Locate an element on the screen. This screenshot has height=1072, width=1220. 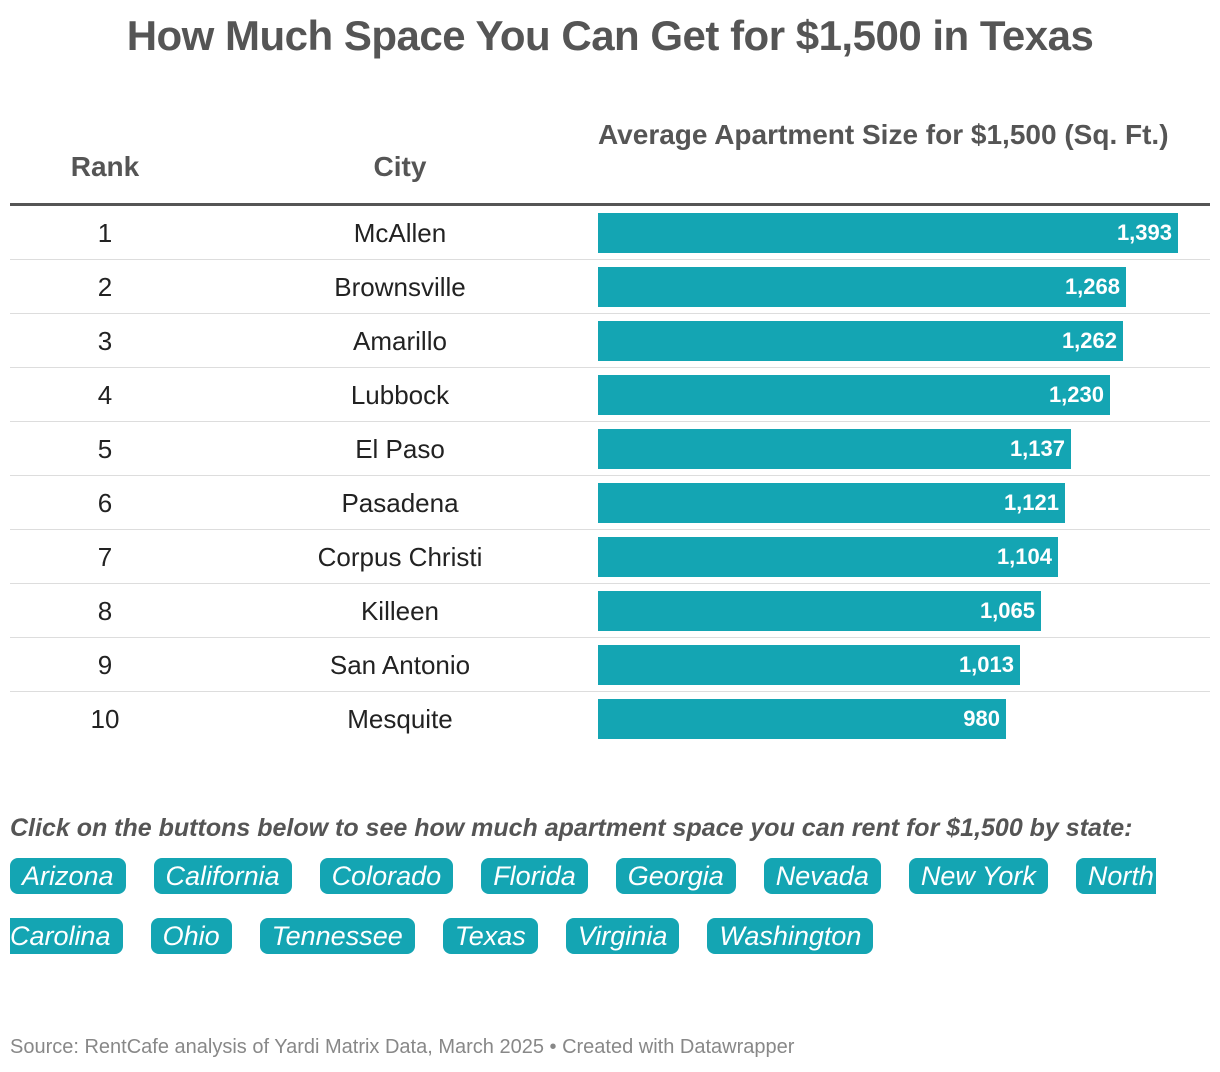
rank-cell: 5 is located at coordinates (105, 449).